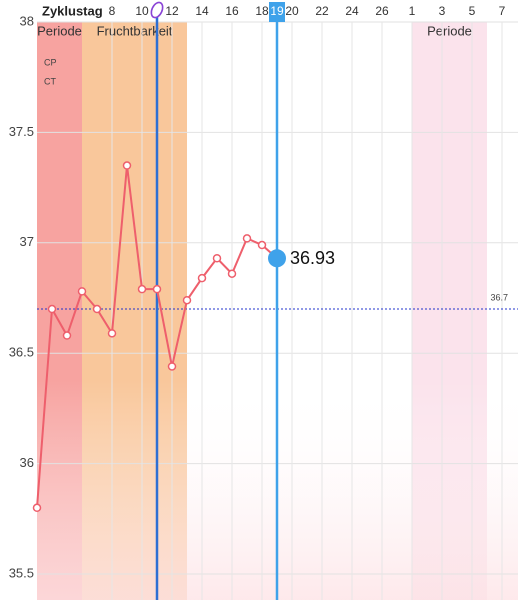 The image size is (518, 600). Describe the element at coordinates (277, 11) in the screenshot. I see `x-tick-label: 19` at that location.